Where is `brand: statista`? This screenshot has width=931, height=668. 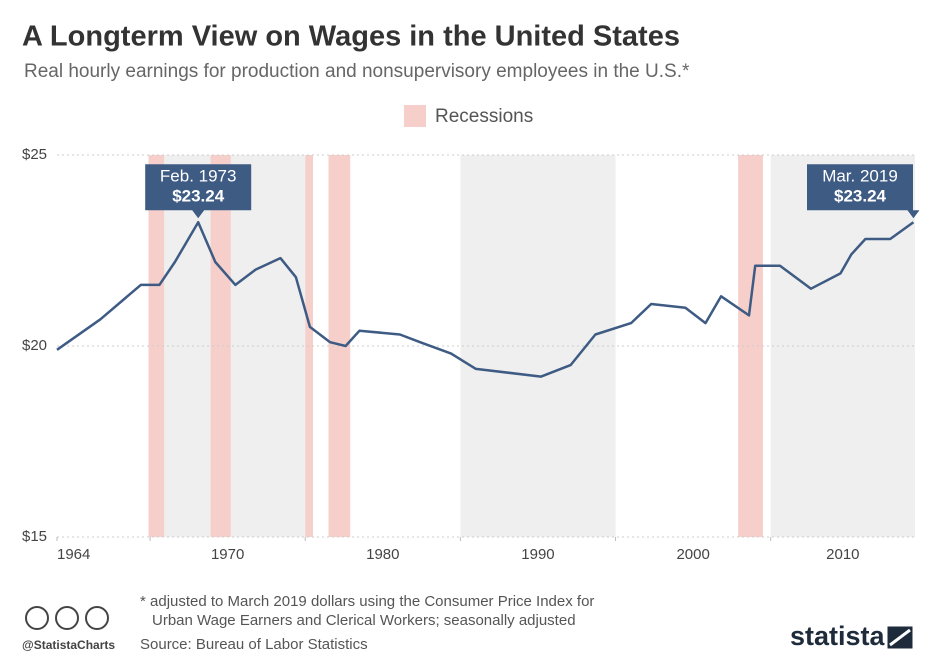 brand: statista is located at coordinates (838, 636).